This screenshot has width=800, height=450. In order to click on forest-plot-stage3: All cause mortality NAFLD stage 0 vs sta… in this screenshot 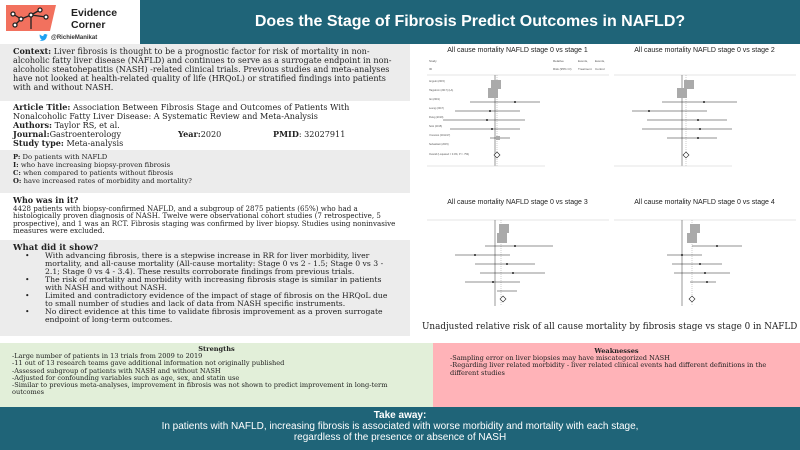, I will do `click(517, 273)`.